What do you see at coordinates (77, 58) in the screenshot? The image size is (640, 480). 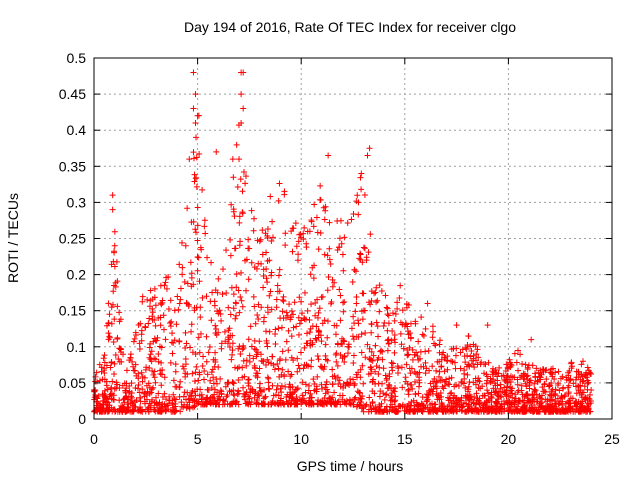 I see `y-tick-label: 0.5` at bounding box center [77, 58].